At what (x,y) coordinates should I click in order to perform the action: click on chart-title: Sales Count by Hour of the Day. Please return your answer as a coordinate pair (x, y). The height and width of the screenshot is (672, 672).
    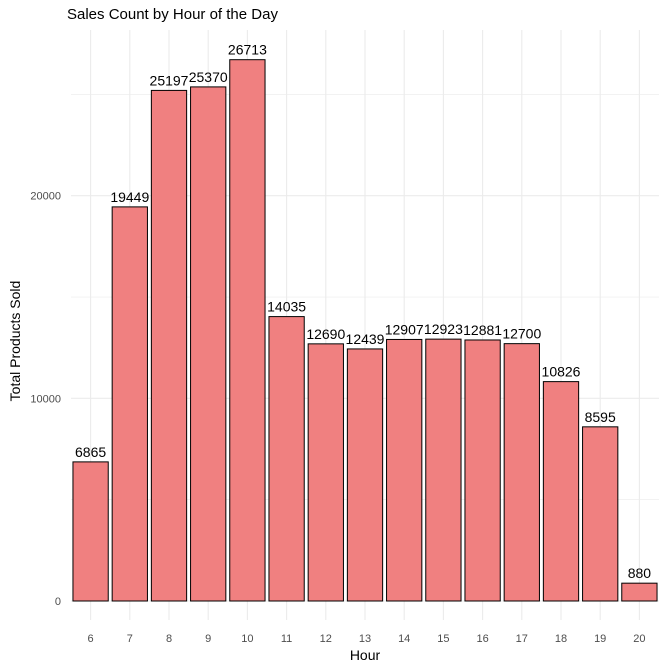
    Looking at the image, I should click on (172, 14).